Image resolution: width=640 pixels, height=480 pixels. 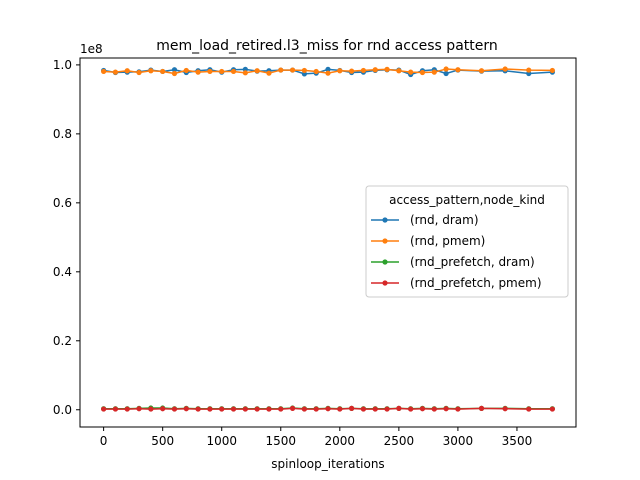 What do you see at coordinates (62, 410) in the screenshot?
I see `y-tick-label: 0.0` at bounding box center [62, 410].